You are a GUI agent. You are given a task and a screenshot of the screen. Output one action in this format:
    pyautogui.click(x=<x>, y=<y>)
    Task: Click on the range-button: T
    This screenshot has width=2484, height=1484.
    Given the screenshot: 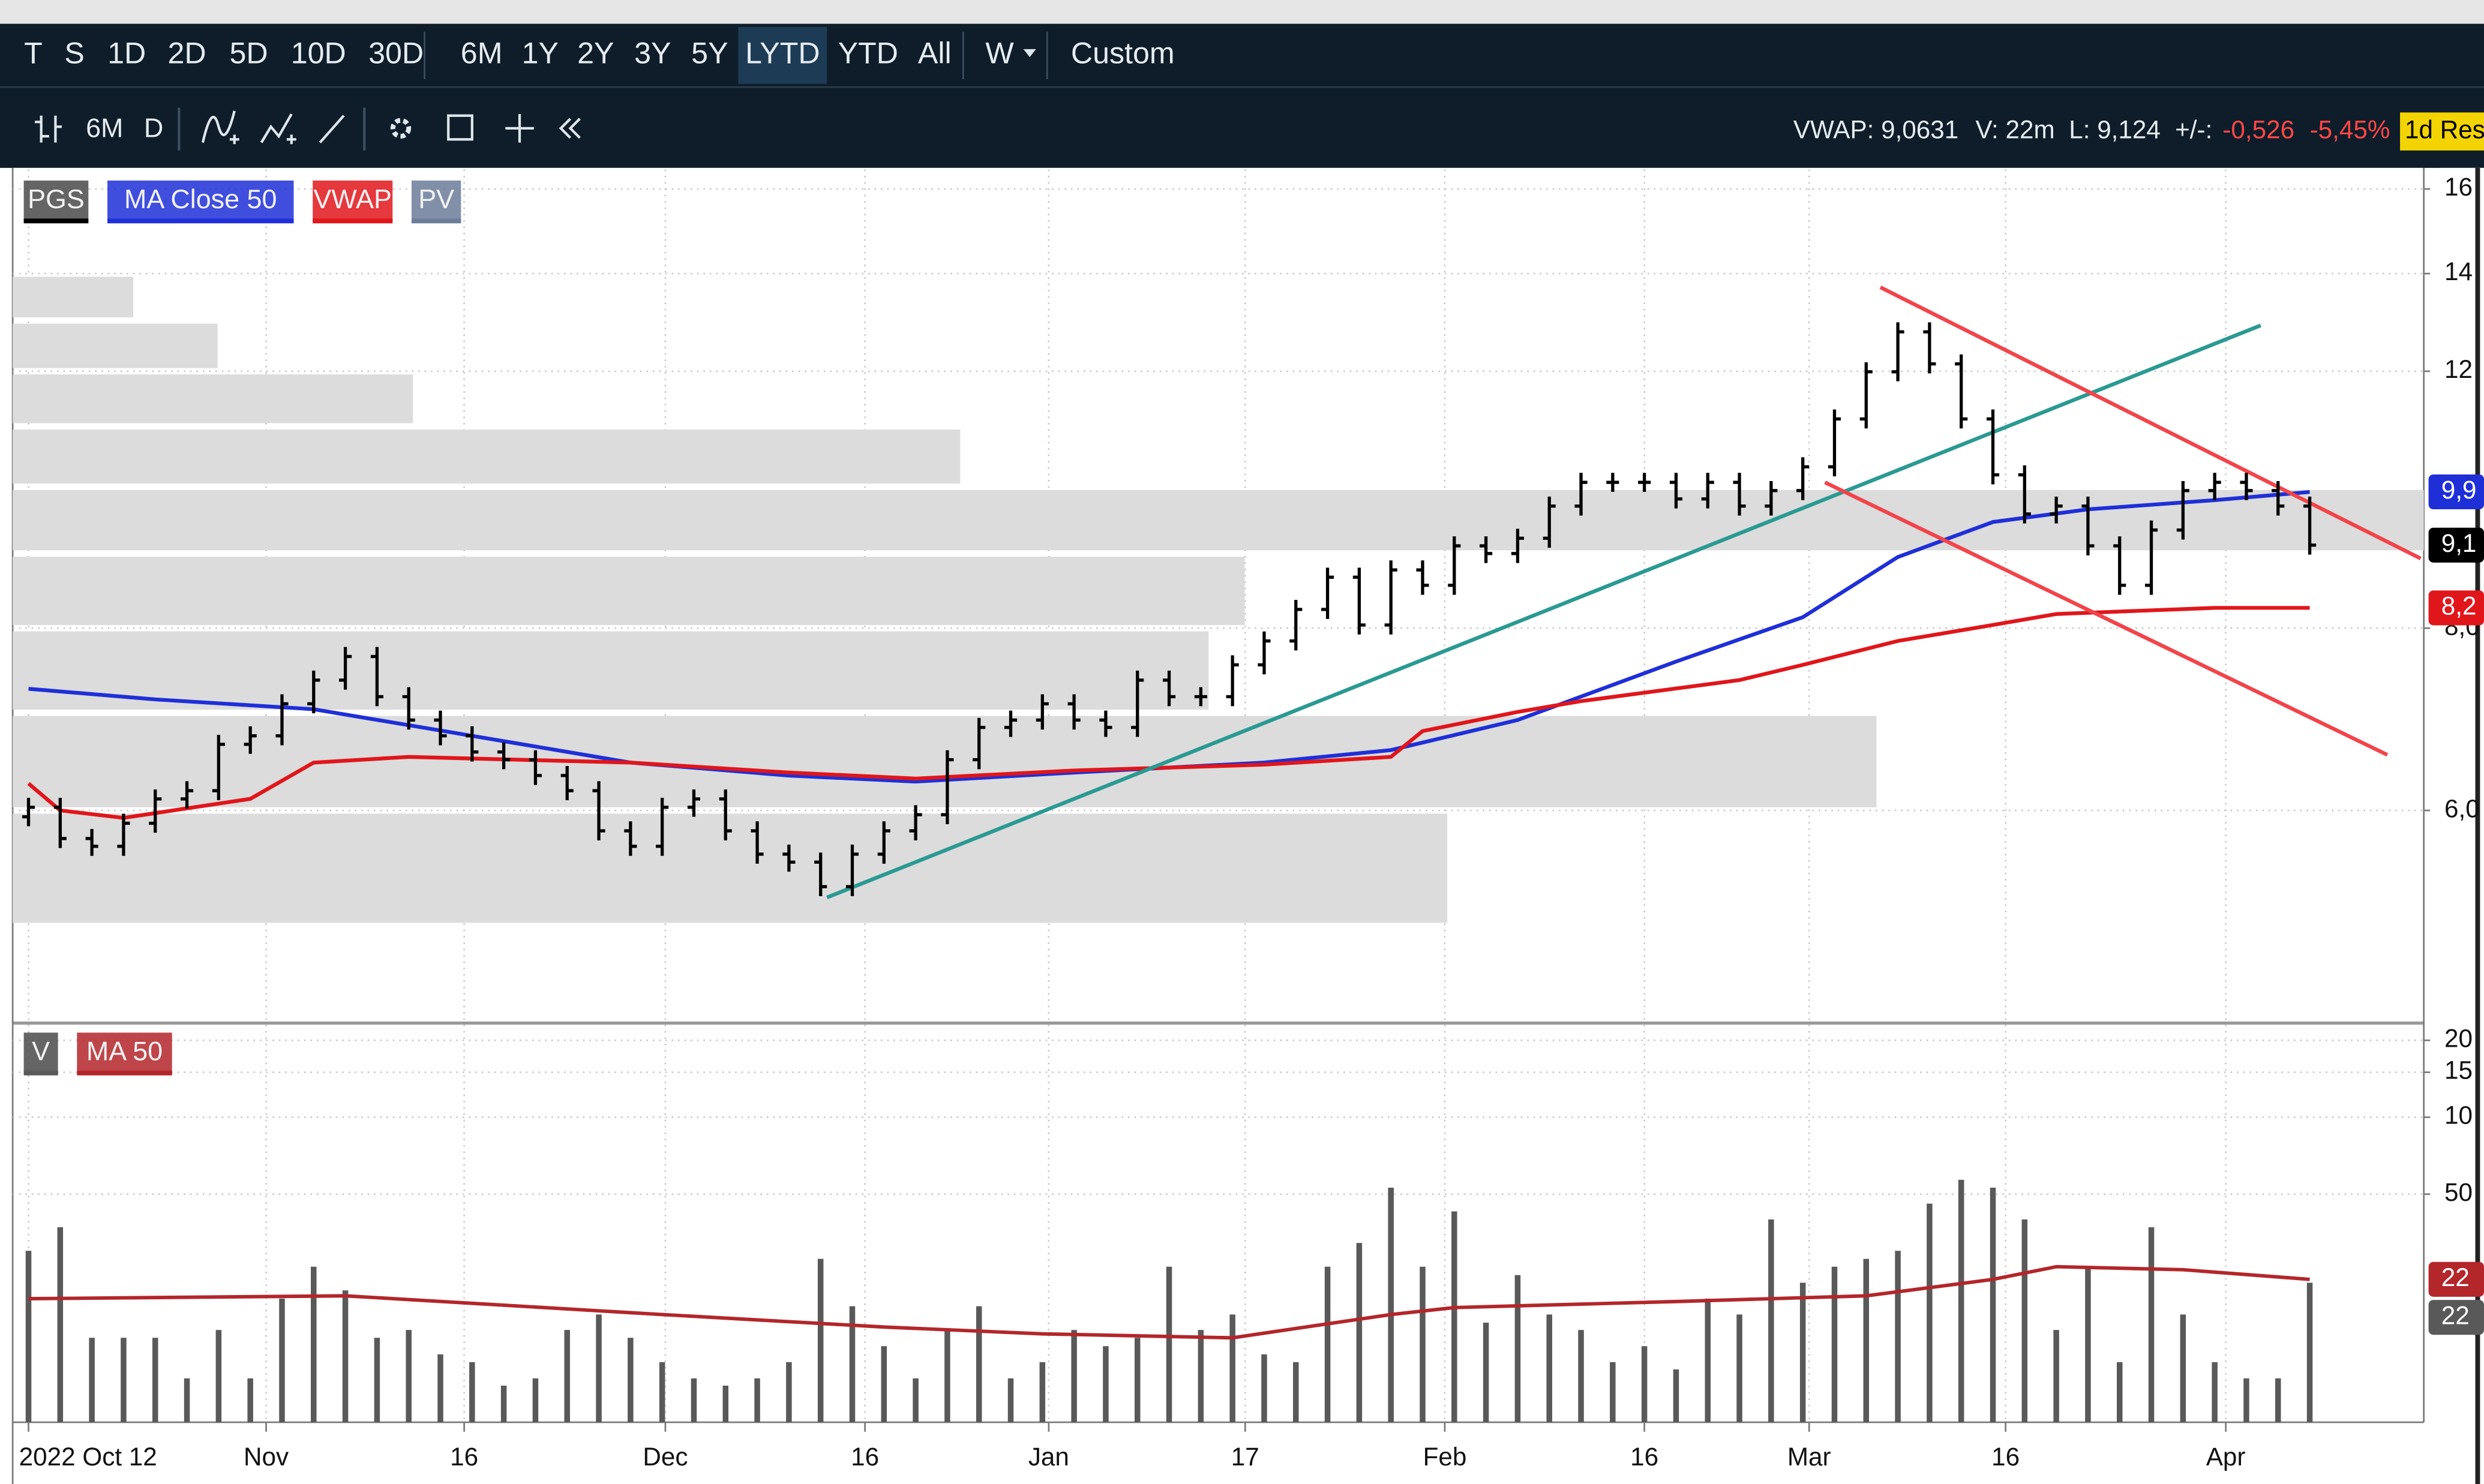 What is the action you would take?
    pyautogui.click(x=33, y=53)
    